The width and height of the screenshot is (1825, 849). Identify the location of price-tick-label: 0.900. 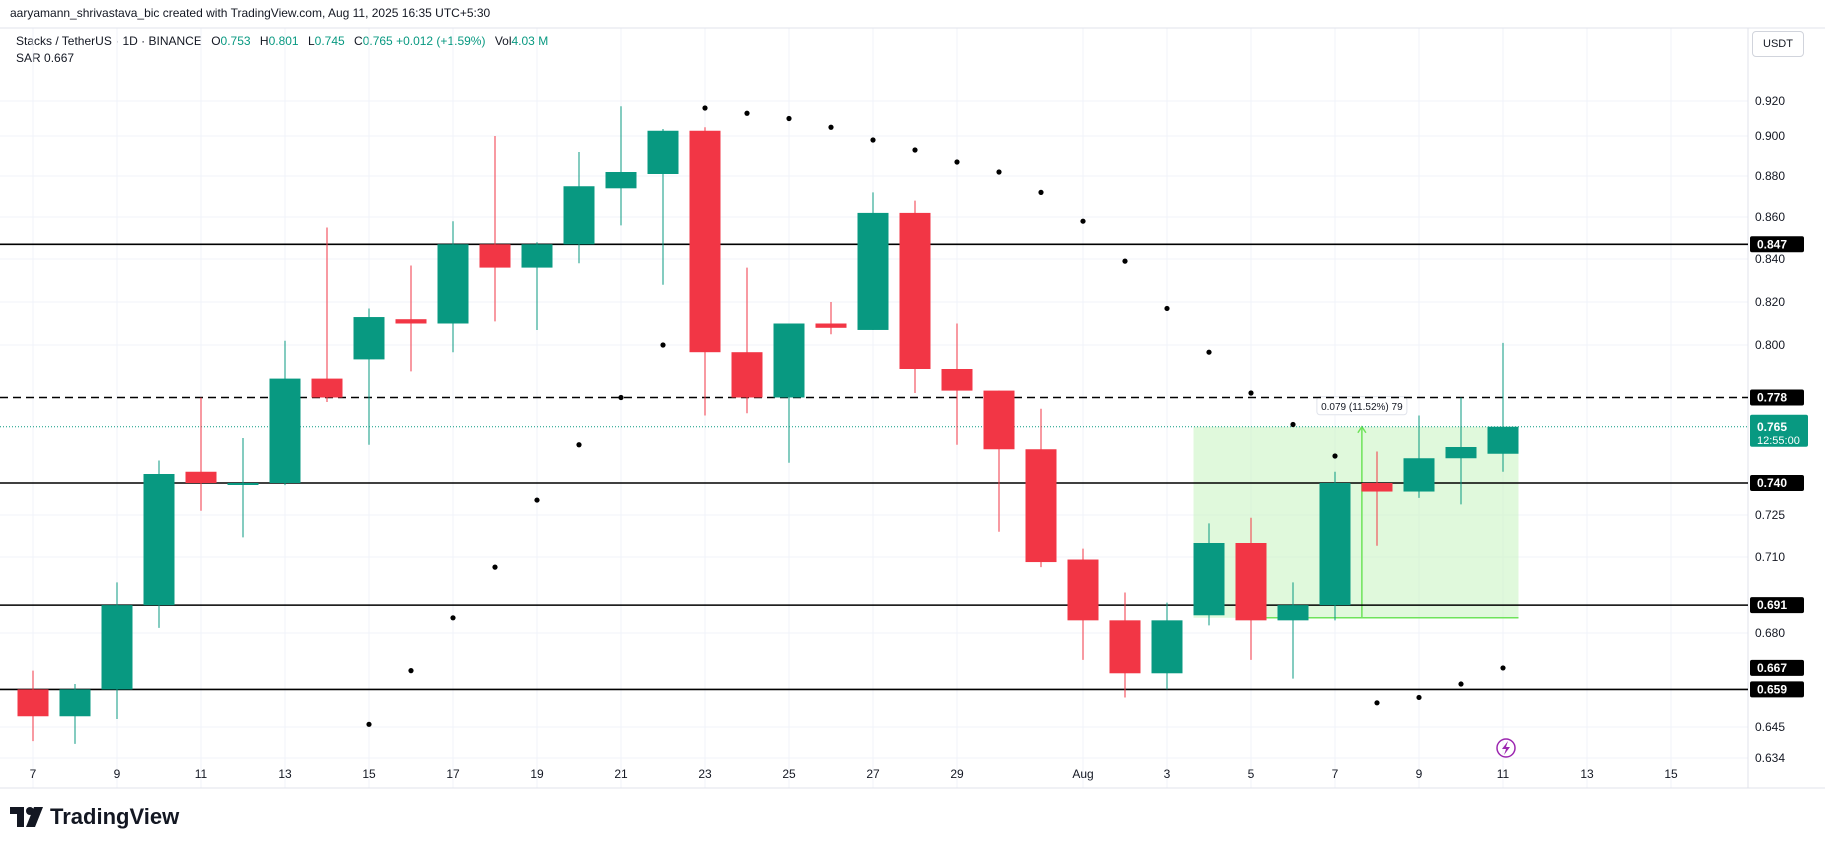
(1770, 136).